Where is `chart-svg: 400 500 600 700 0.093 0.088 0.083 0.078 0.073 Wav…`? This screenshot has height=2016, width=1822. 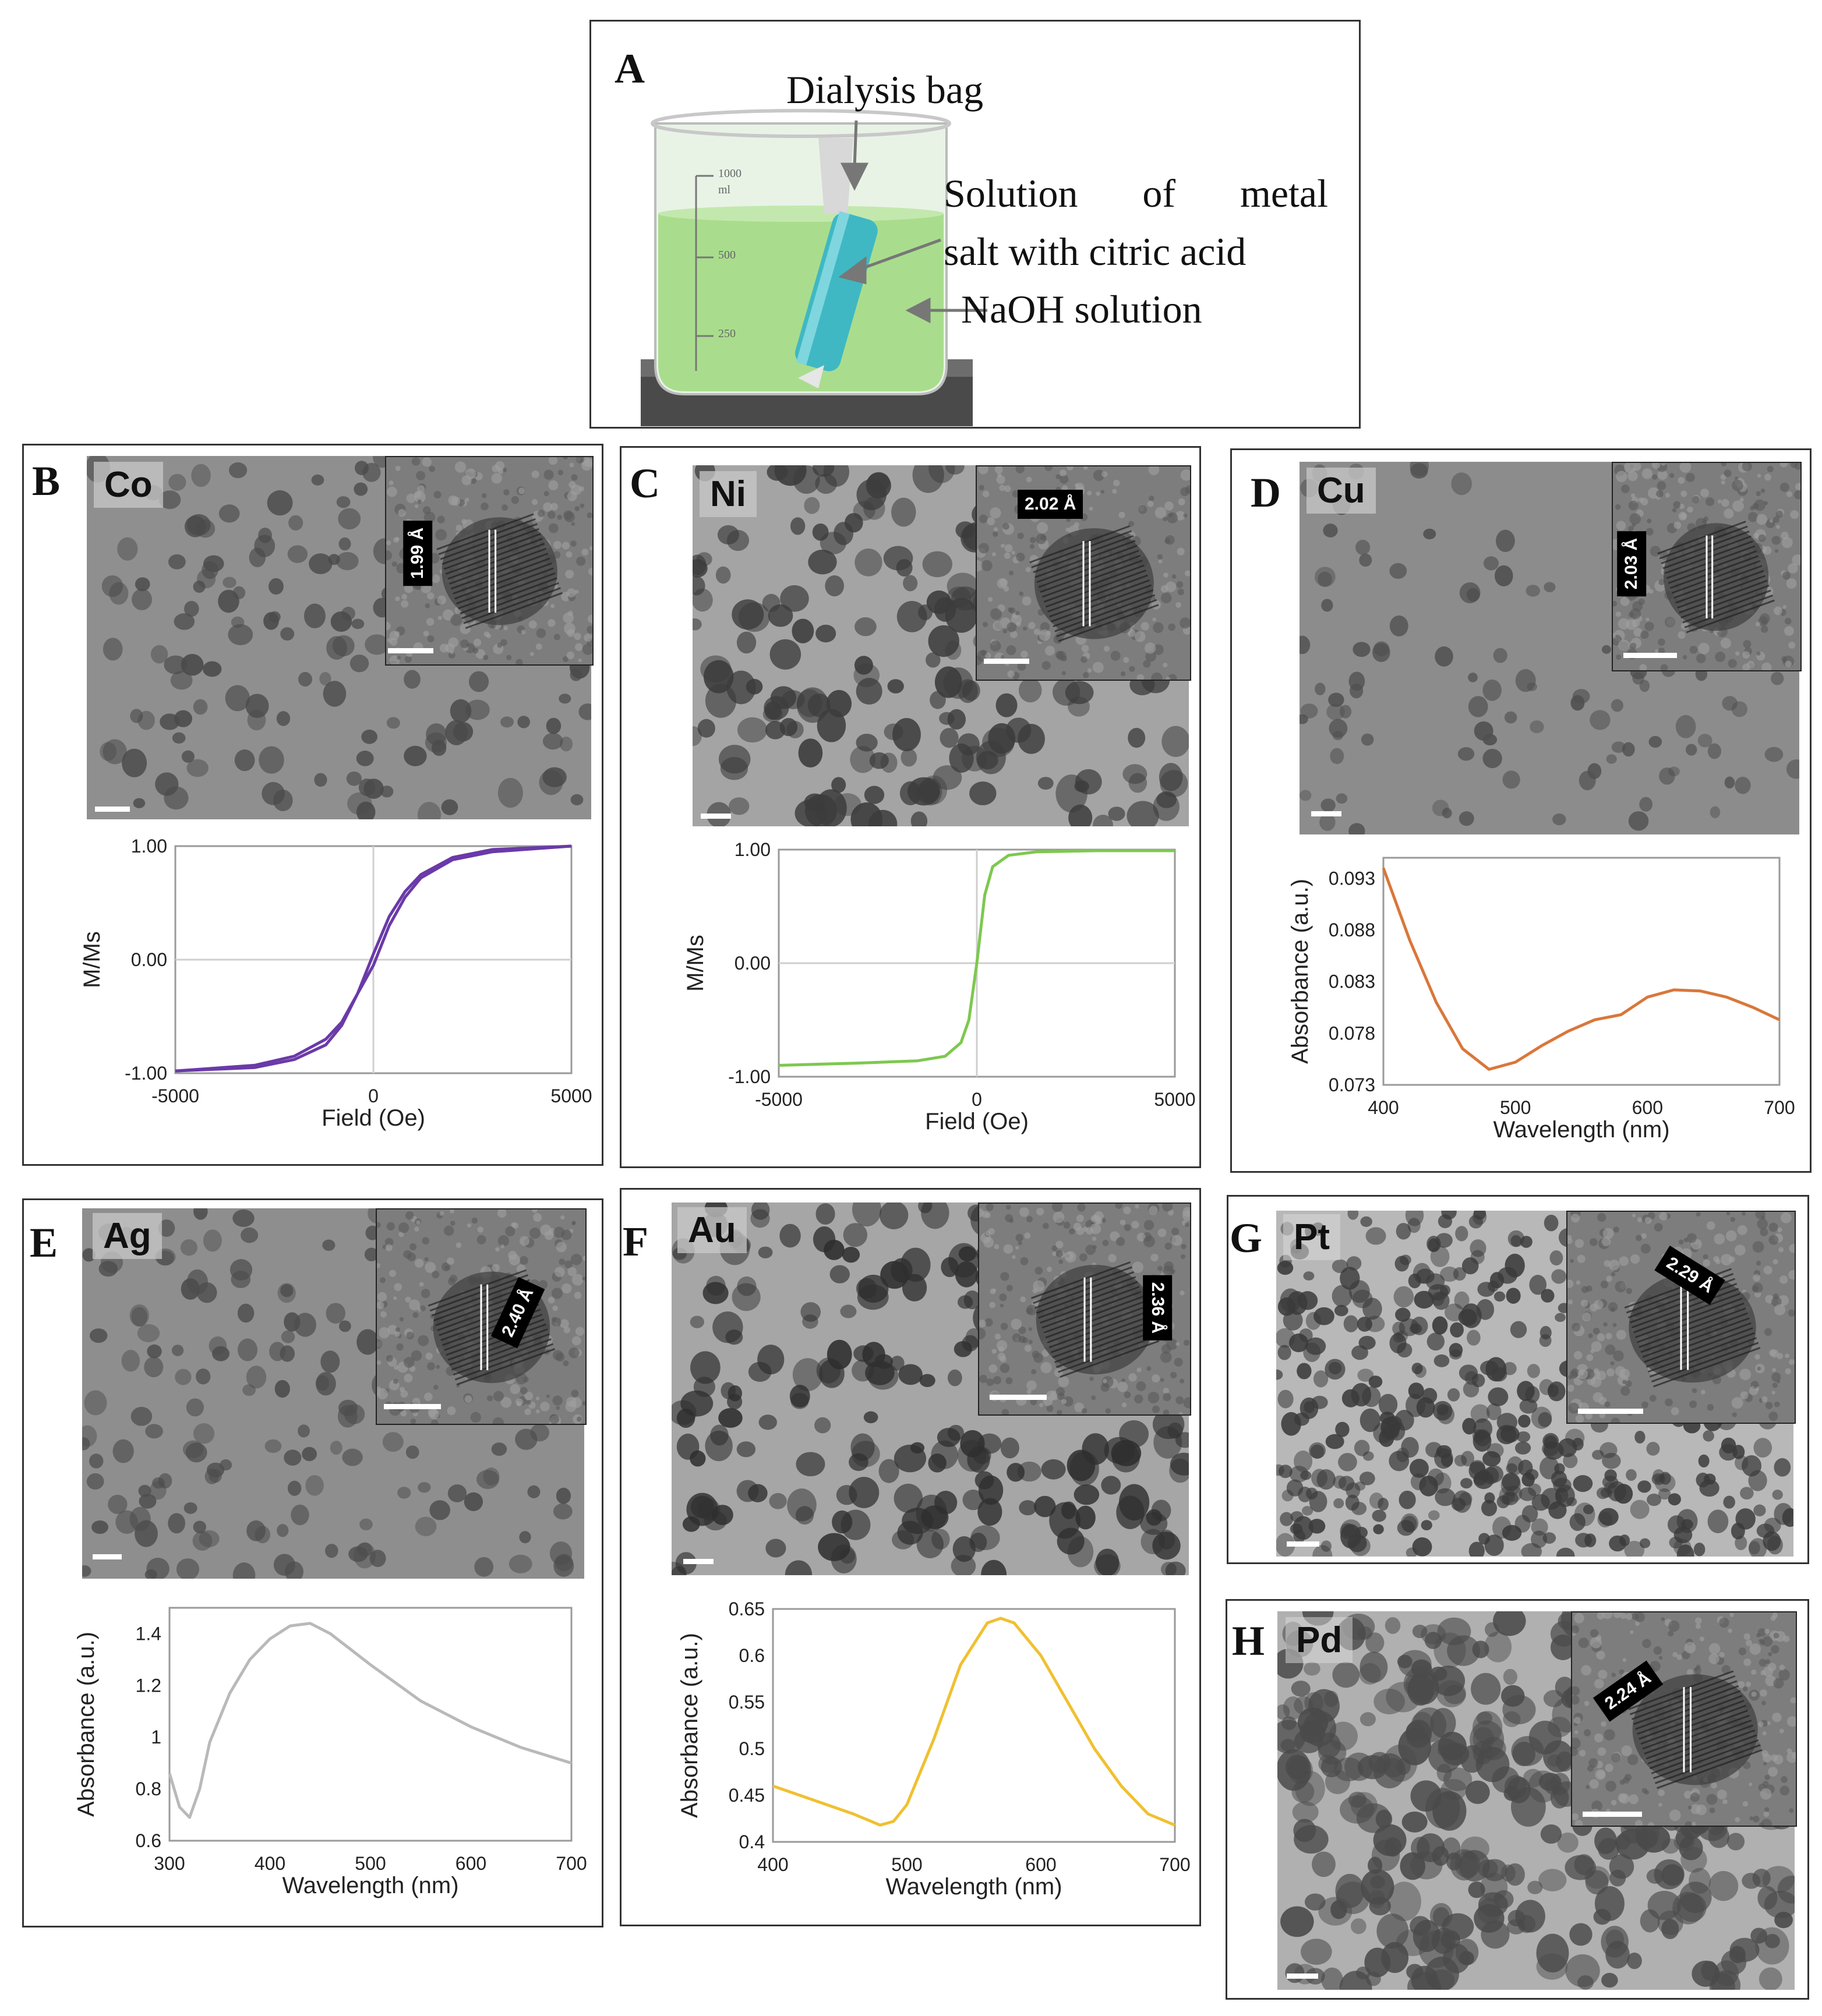 chart-svg: 400 500 600 700 0.093 0.088 0.083 0.078 0.073 Wav… is located at coordinates (1541, 1000).